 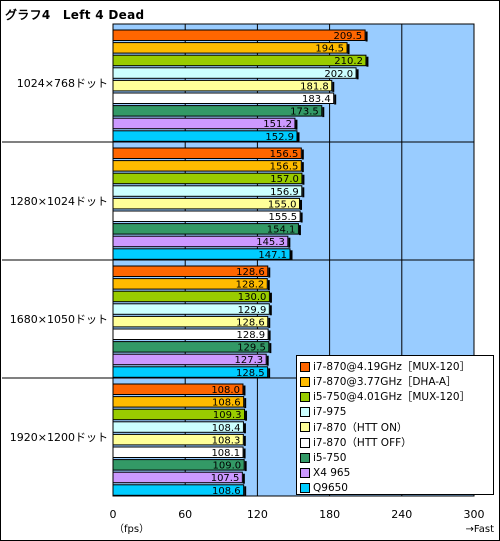 I want to click on legend-label: i7-975, so click(x=330, y=412).